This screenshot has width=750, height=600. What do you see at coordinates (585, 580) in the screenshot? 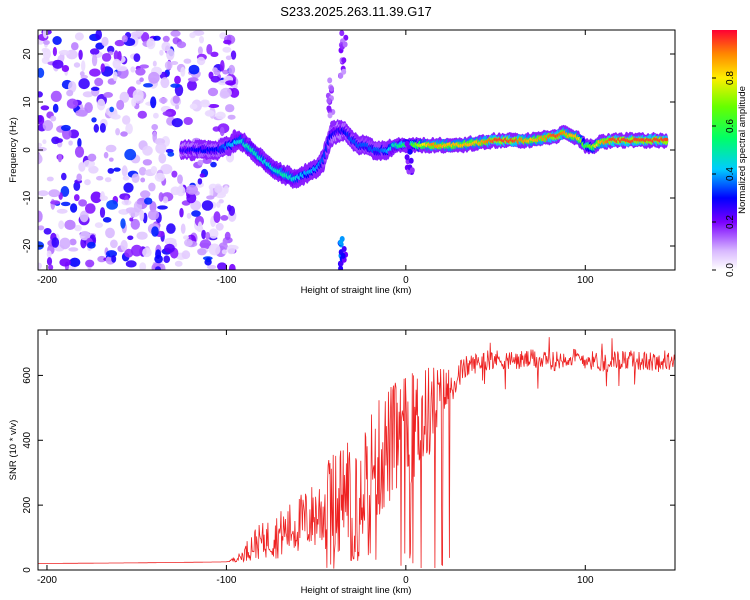
I see `x-tick-label: 100` at bounding box center [585, 580].